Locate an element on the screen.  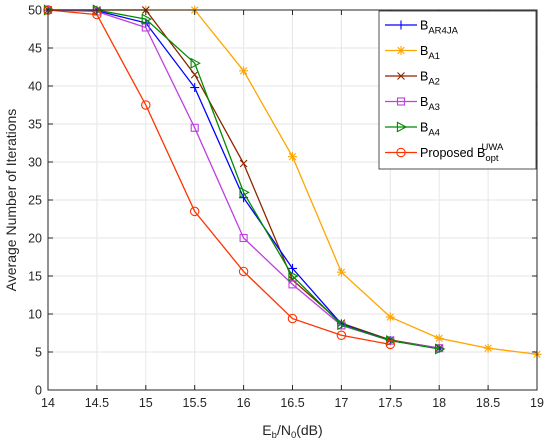
legend-entry: BA4 is located at coordinates (412, 130).